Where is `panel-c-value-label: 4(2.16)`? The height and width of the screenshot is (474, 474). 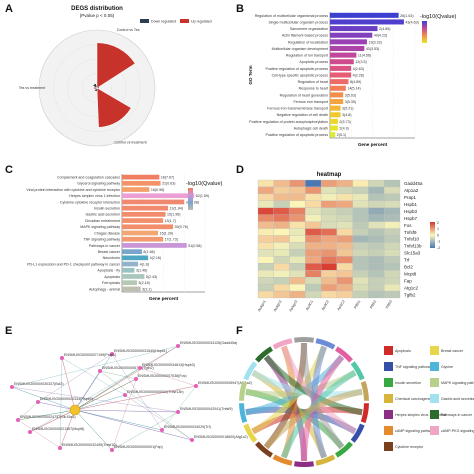 panel-c-value-label: 4(2.16) is located at coordinates (155, 258).